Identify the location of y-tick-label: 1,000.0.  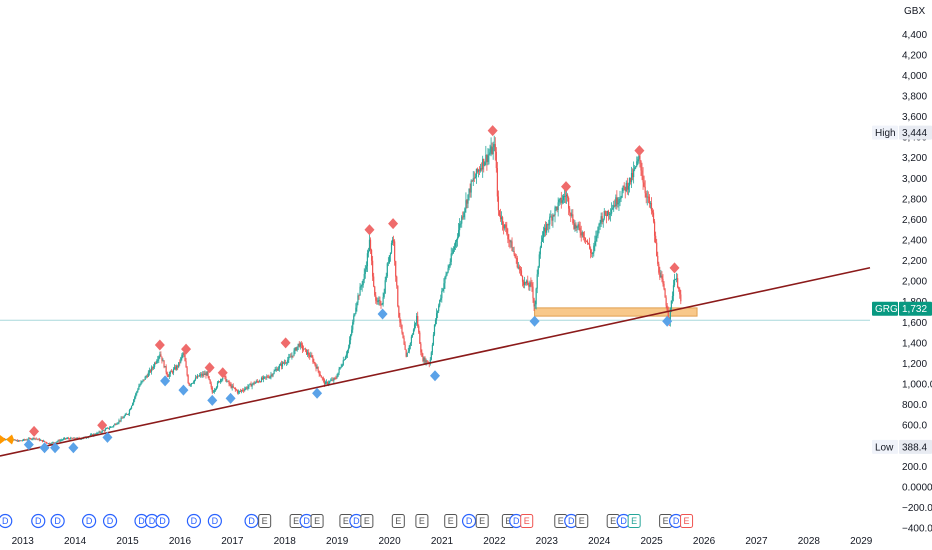
(917, 385).